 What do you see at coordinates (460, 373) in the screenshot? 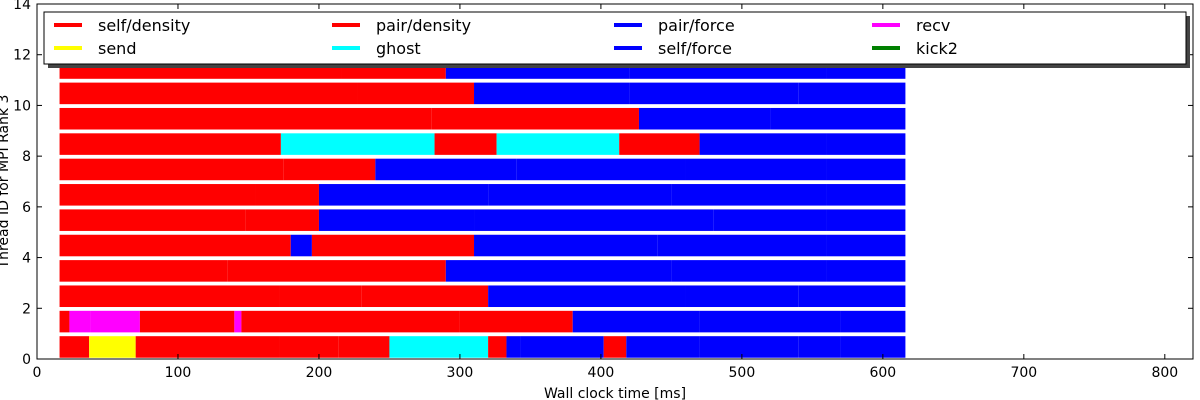
I see `x-tick-label: 300` at bounding box center [460, 373].